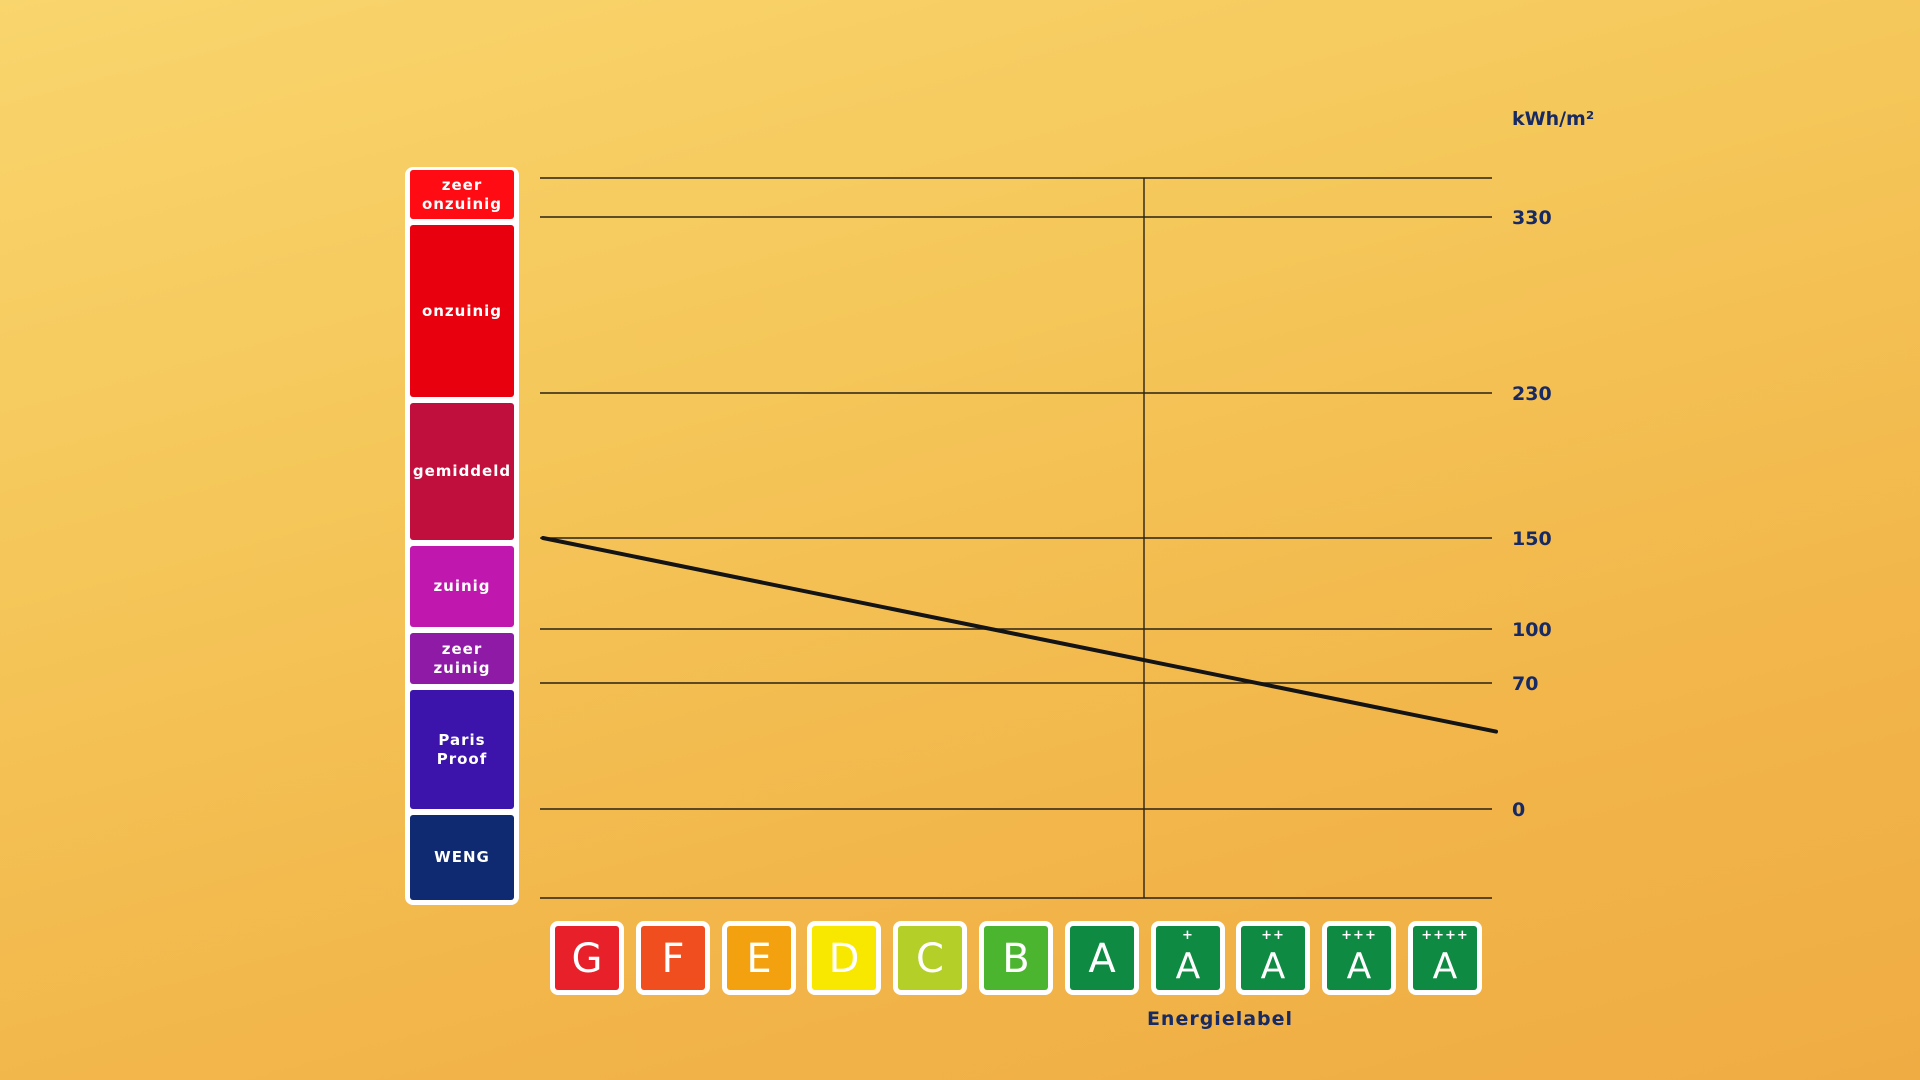 The height and width of the screenshot is (1080, 1920). I want to click on energy-label-letter: F, so click(673, 959).